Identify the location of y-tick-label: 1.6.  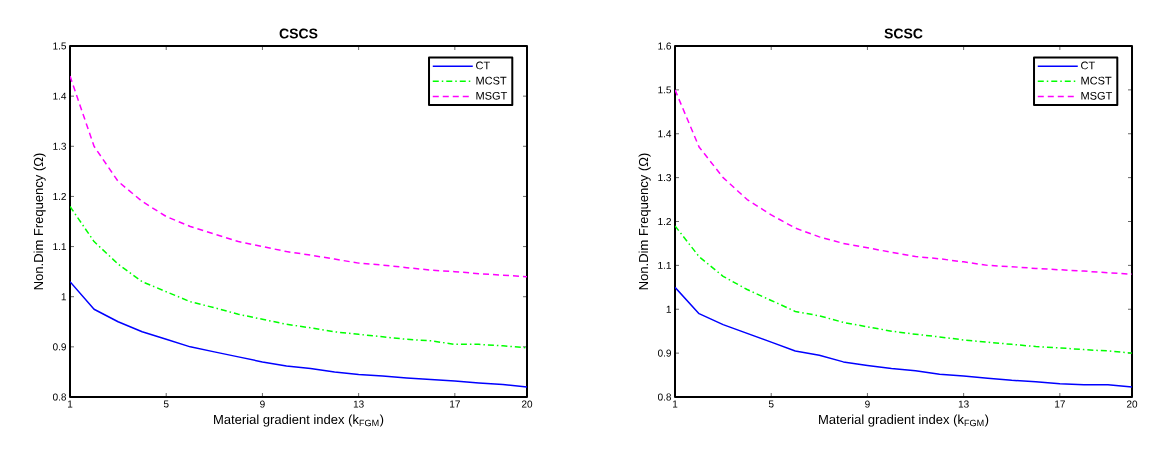
(665, 46).